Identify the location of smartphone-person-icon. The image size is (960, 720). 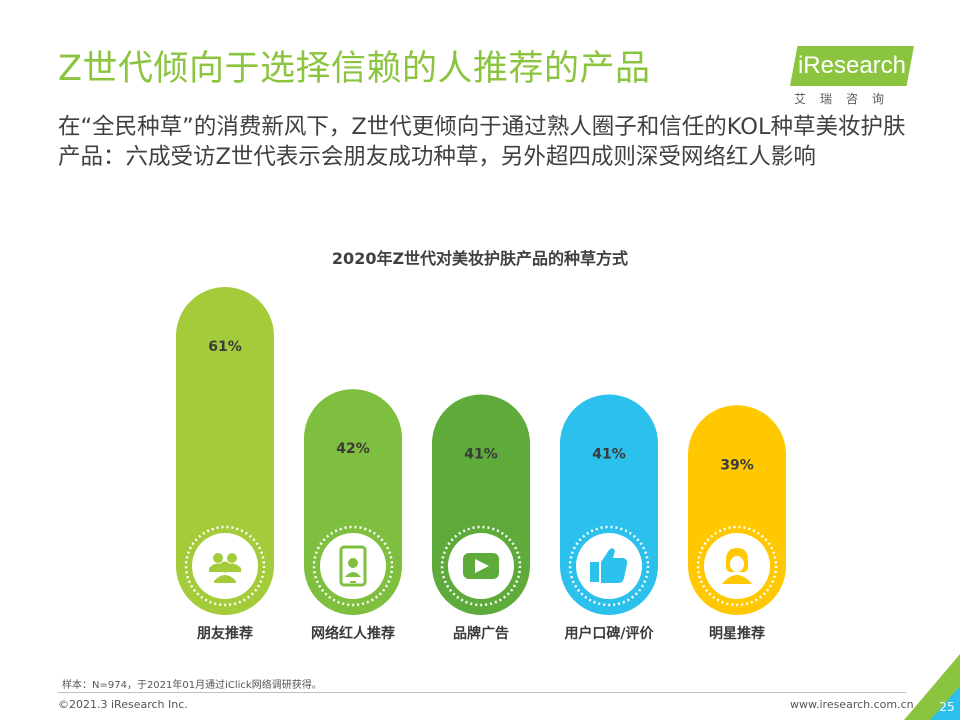
(353, 566).